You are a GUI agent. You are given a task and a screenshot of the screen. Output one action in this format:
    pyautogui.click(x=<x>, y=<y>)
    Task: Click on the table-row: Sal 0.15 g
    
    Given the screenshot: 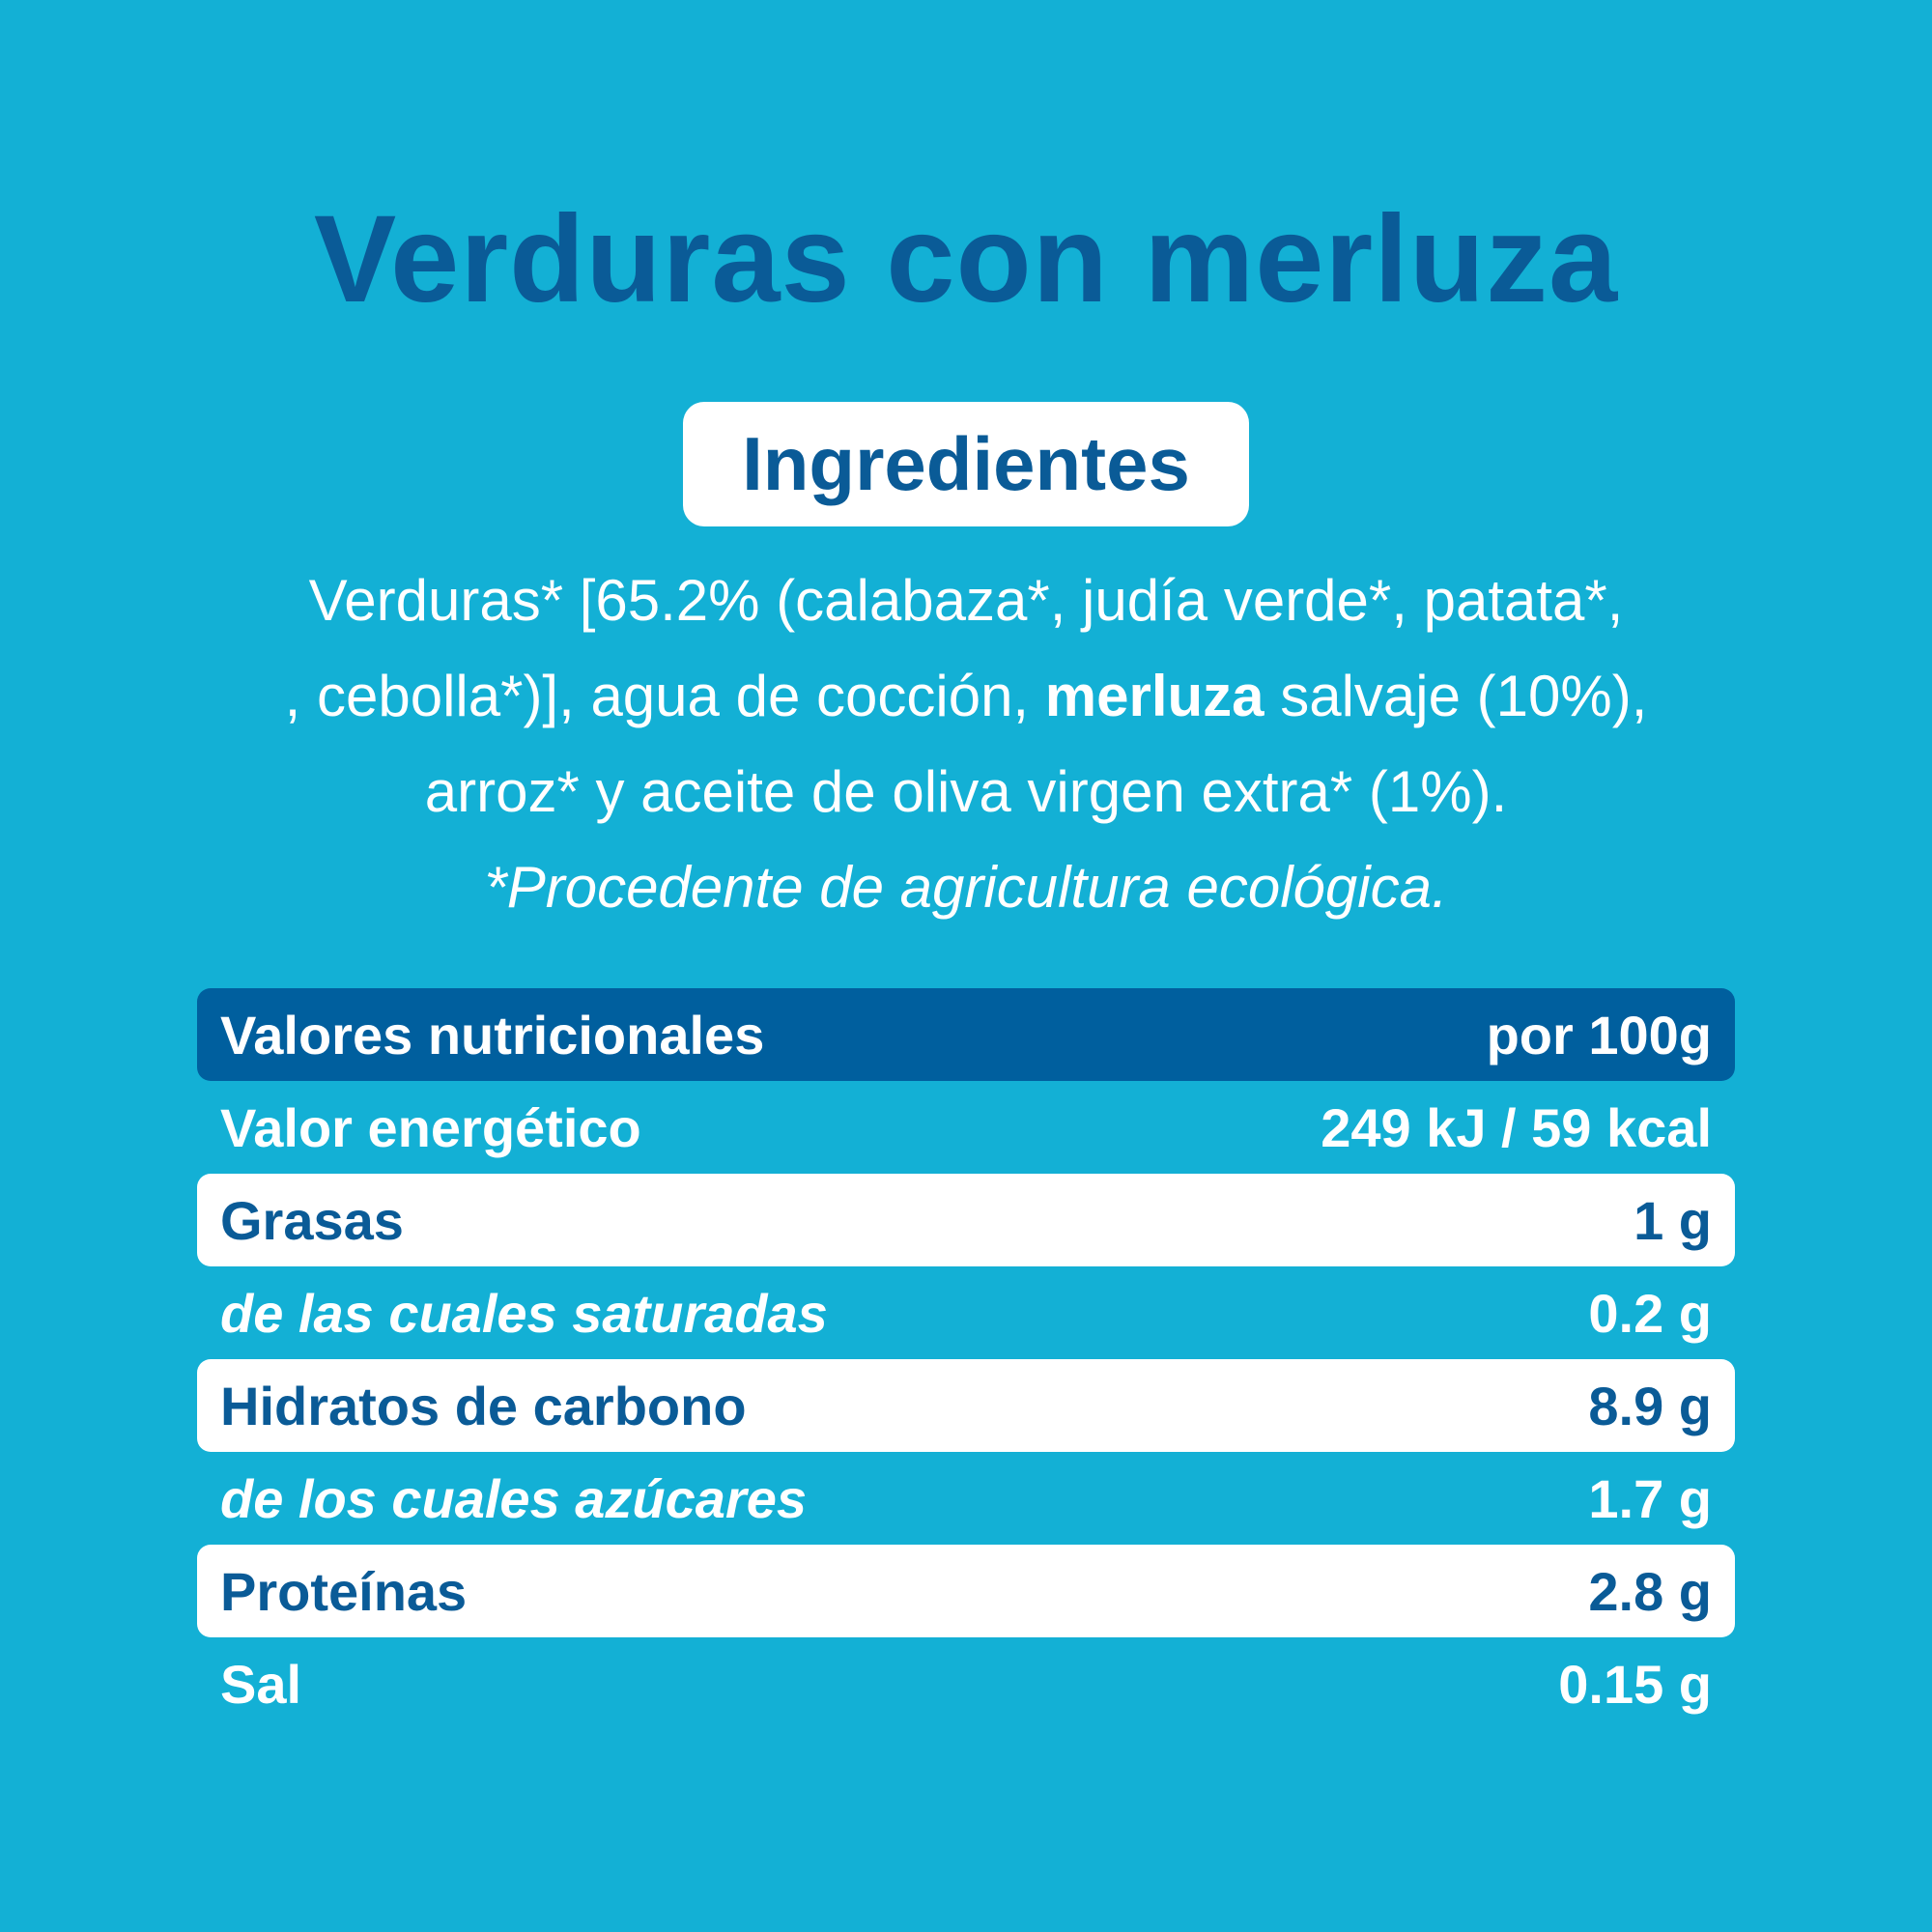 What is the action you would take?
    pyautogui.click(x=966, y=1683)
    